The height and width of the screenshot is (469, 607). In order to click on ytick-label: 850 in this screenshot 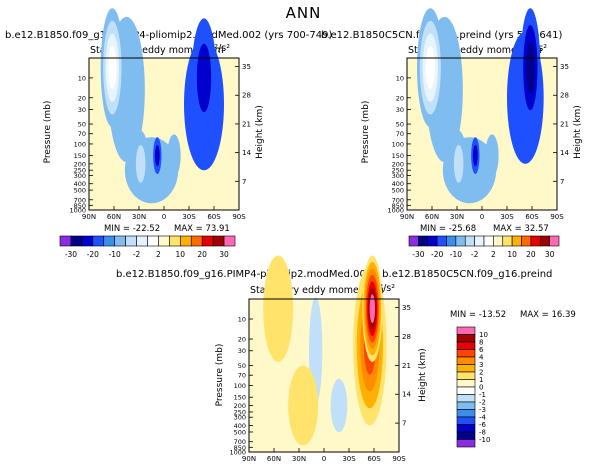, I will do `click(80, 206)`.